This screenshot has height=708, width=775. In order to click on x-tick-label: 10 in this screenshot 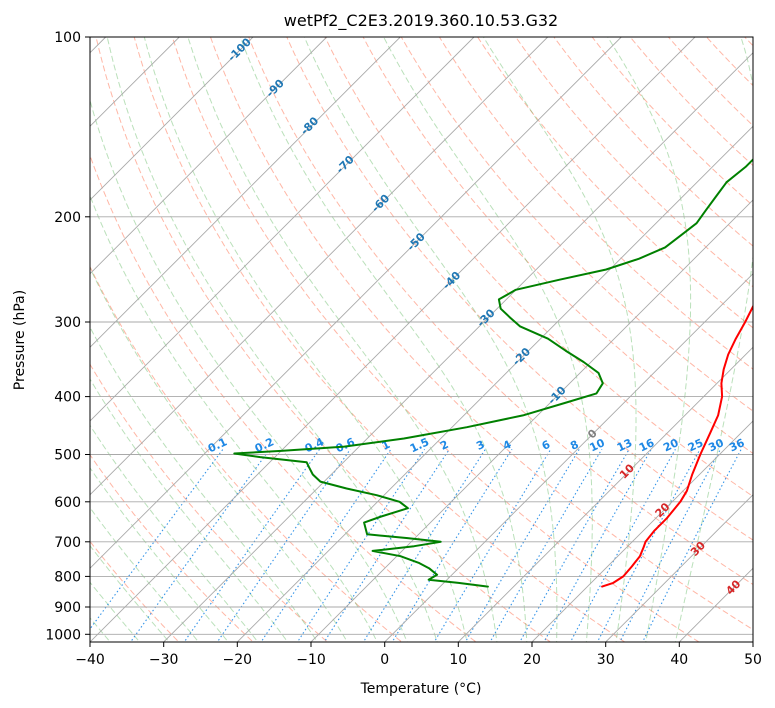, I will do `click(458, 660)`.